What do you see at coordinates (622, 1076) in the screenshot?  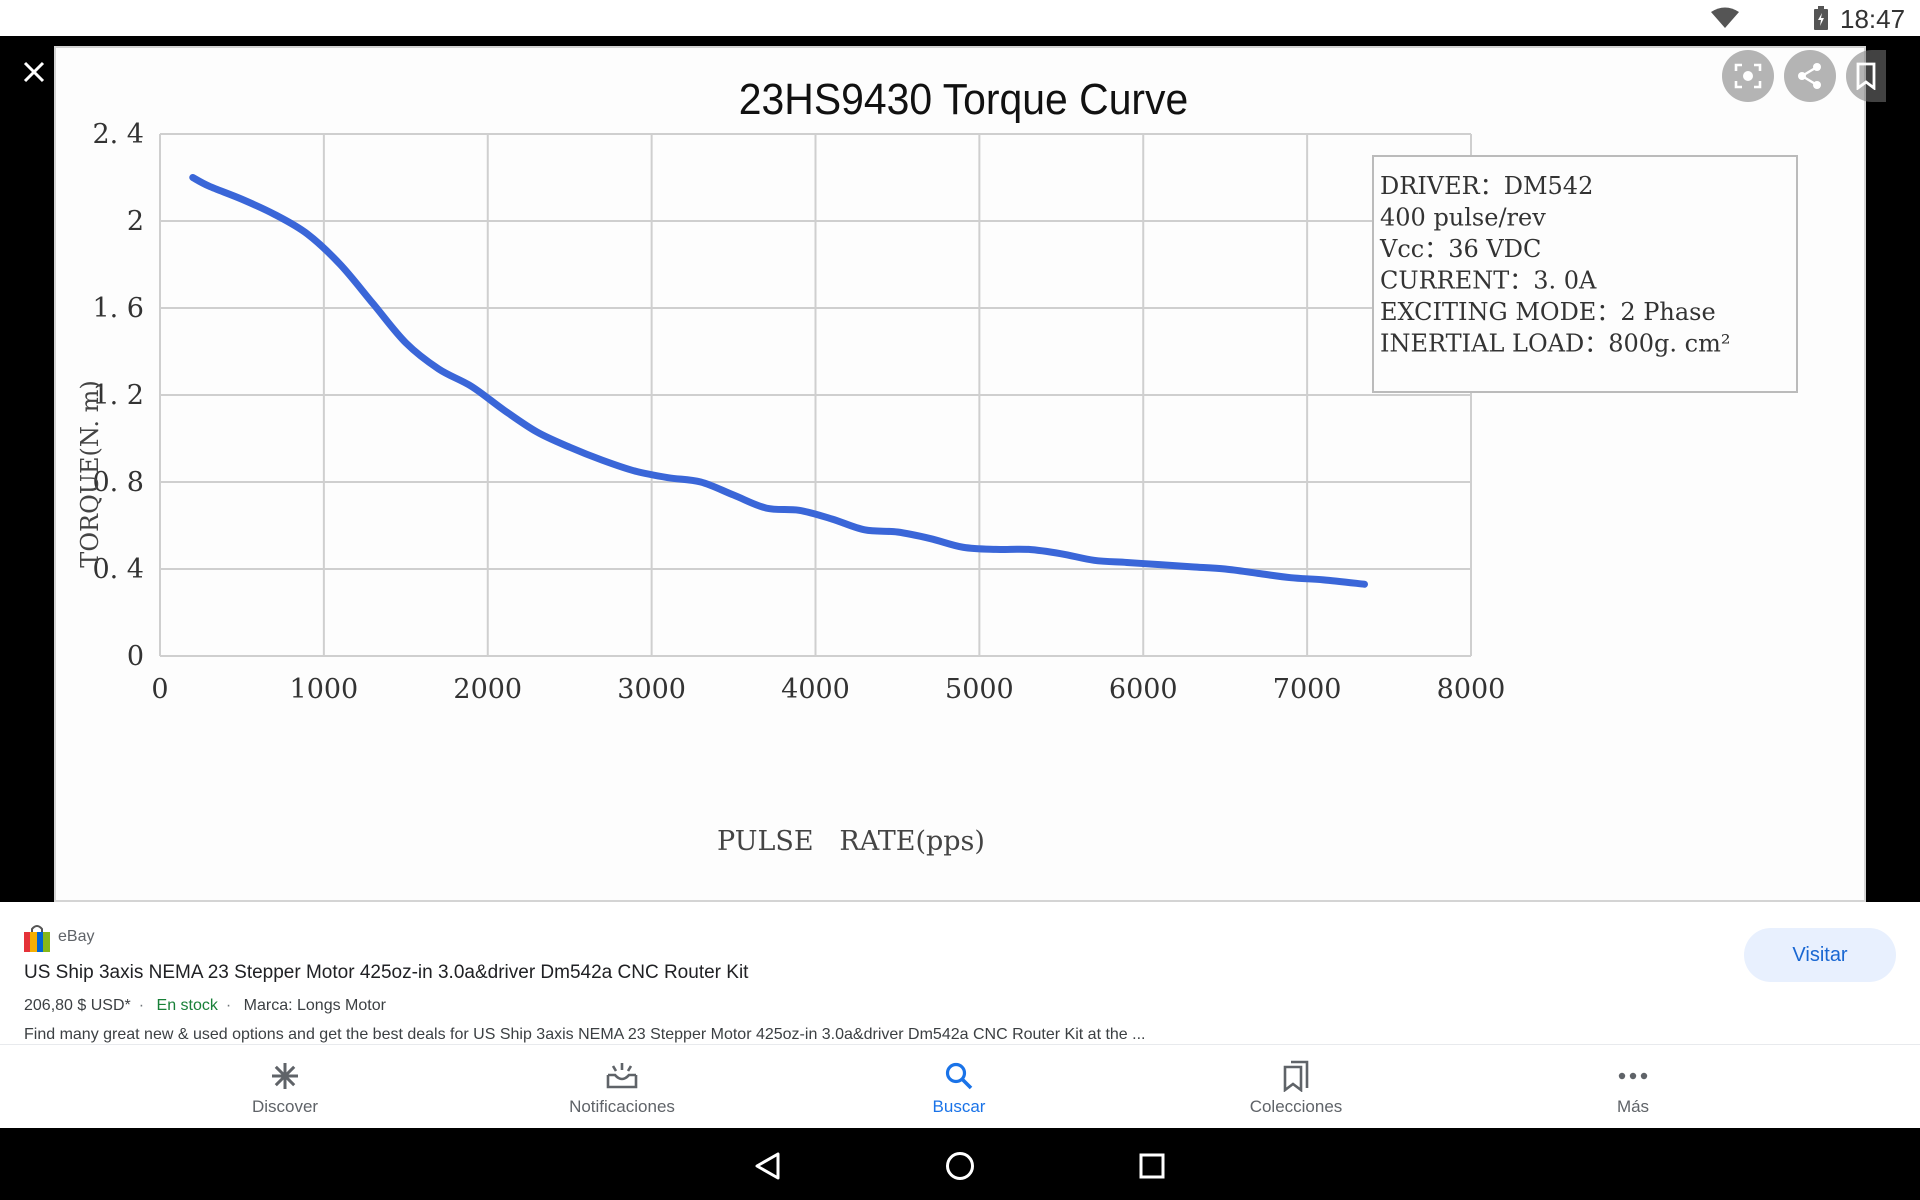 I see `inbox-icon` at bounding box center [622, 1076].